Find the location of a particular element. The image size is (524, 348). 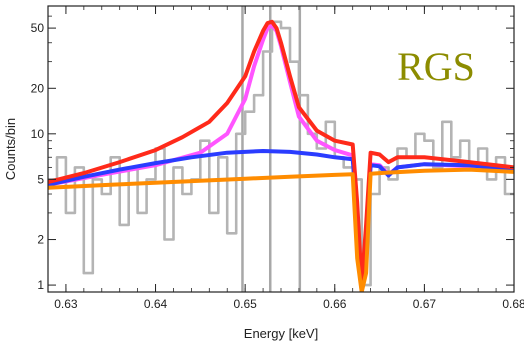

x-tick-label-5: 0.68 is located at coordinates (513, 304).